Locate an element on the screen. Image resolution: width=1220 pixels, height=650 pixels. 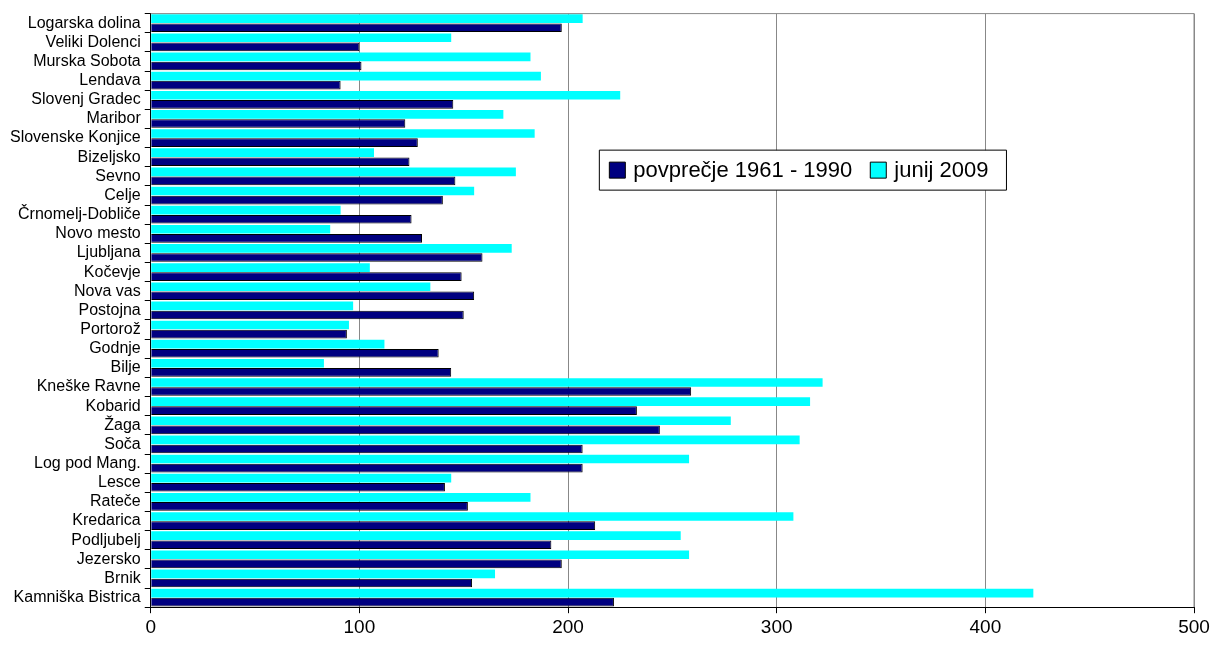
y-tick-label: Lesce is located at coordinates (119, 482).